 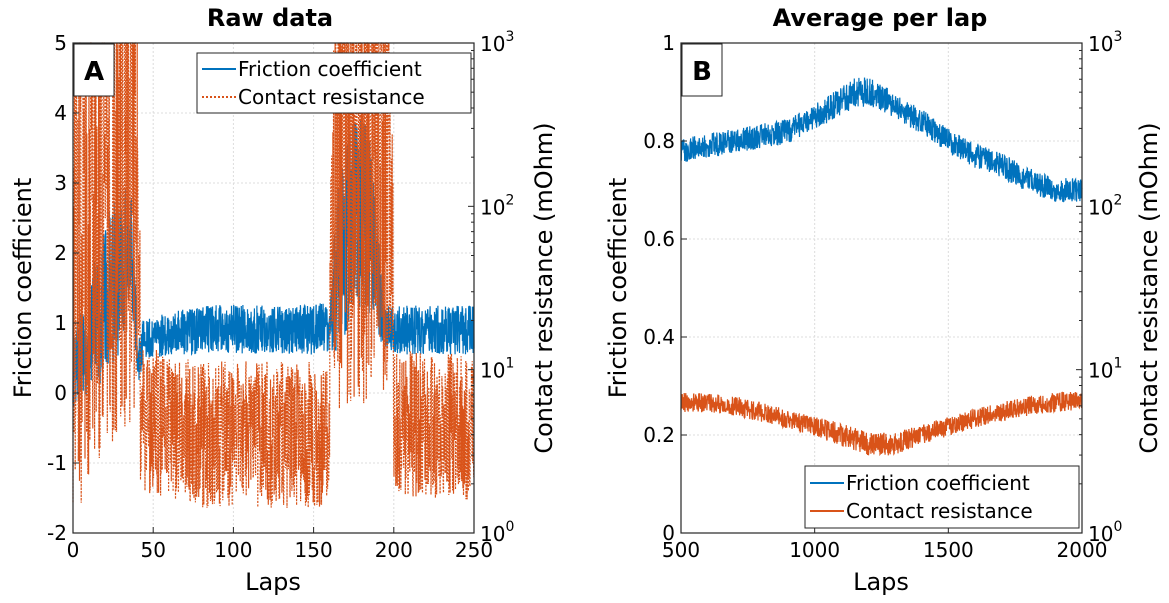 I want to click on panel-a-legend-friction: Friction coefficient, so click(x=330, y=69).